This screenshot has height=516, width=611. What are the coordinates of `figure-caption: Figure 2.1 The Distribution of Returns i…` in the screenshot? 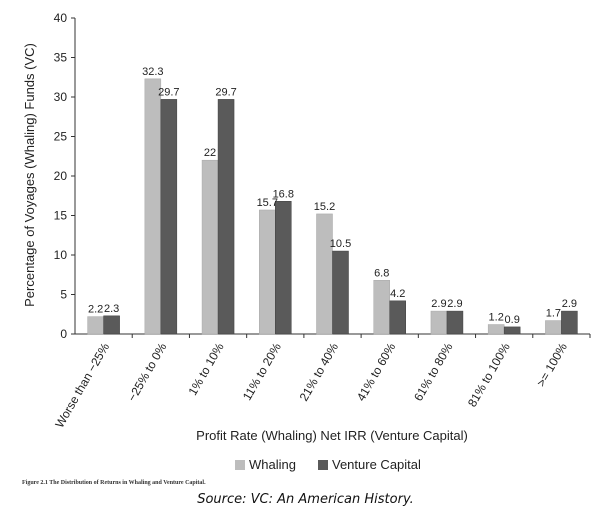 It's located at (114, 483).